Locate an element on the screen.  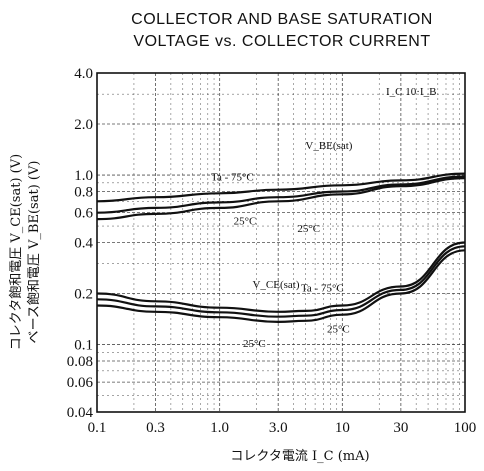
y-tick-label: 0.4 is located at coordinates (83, 244).